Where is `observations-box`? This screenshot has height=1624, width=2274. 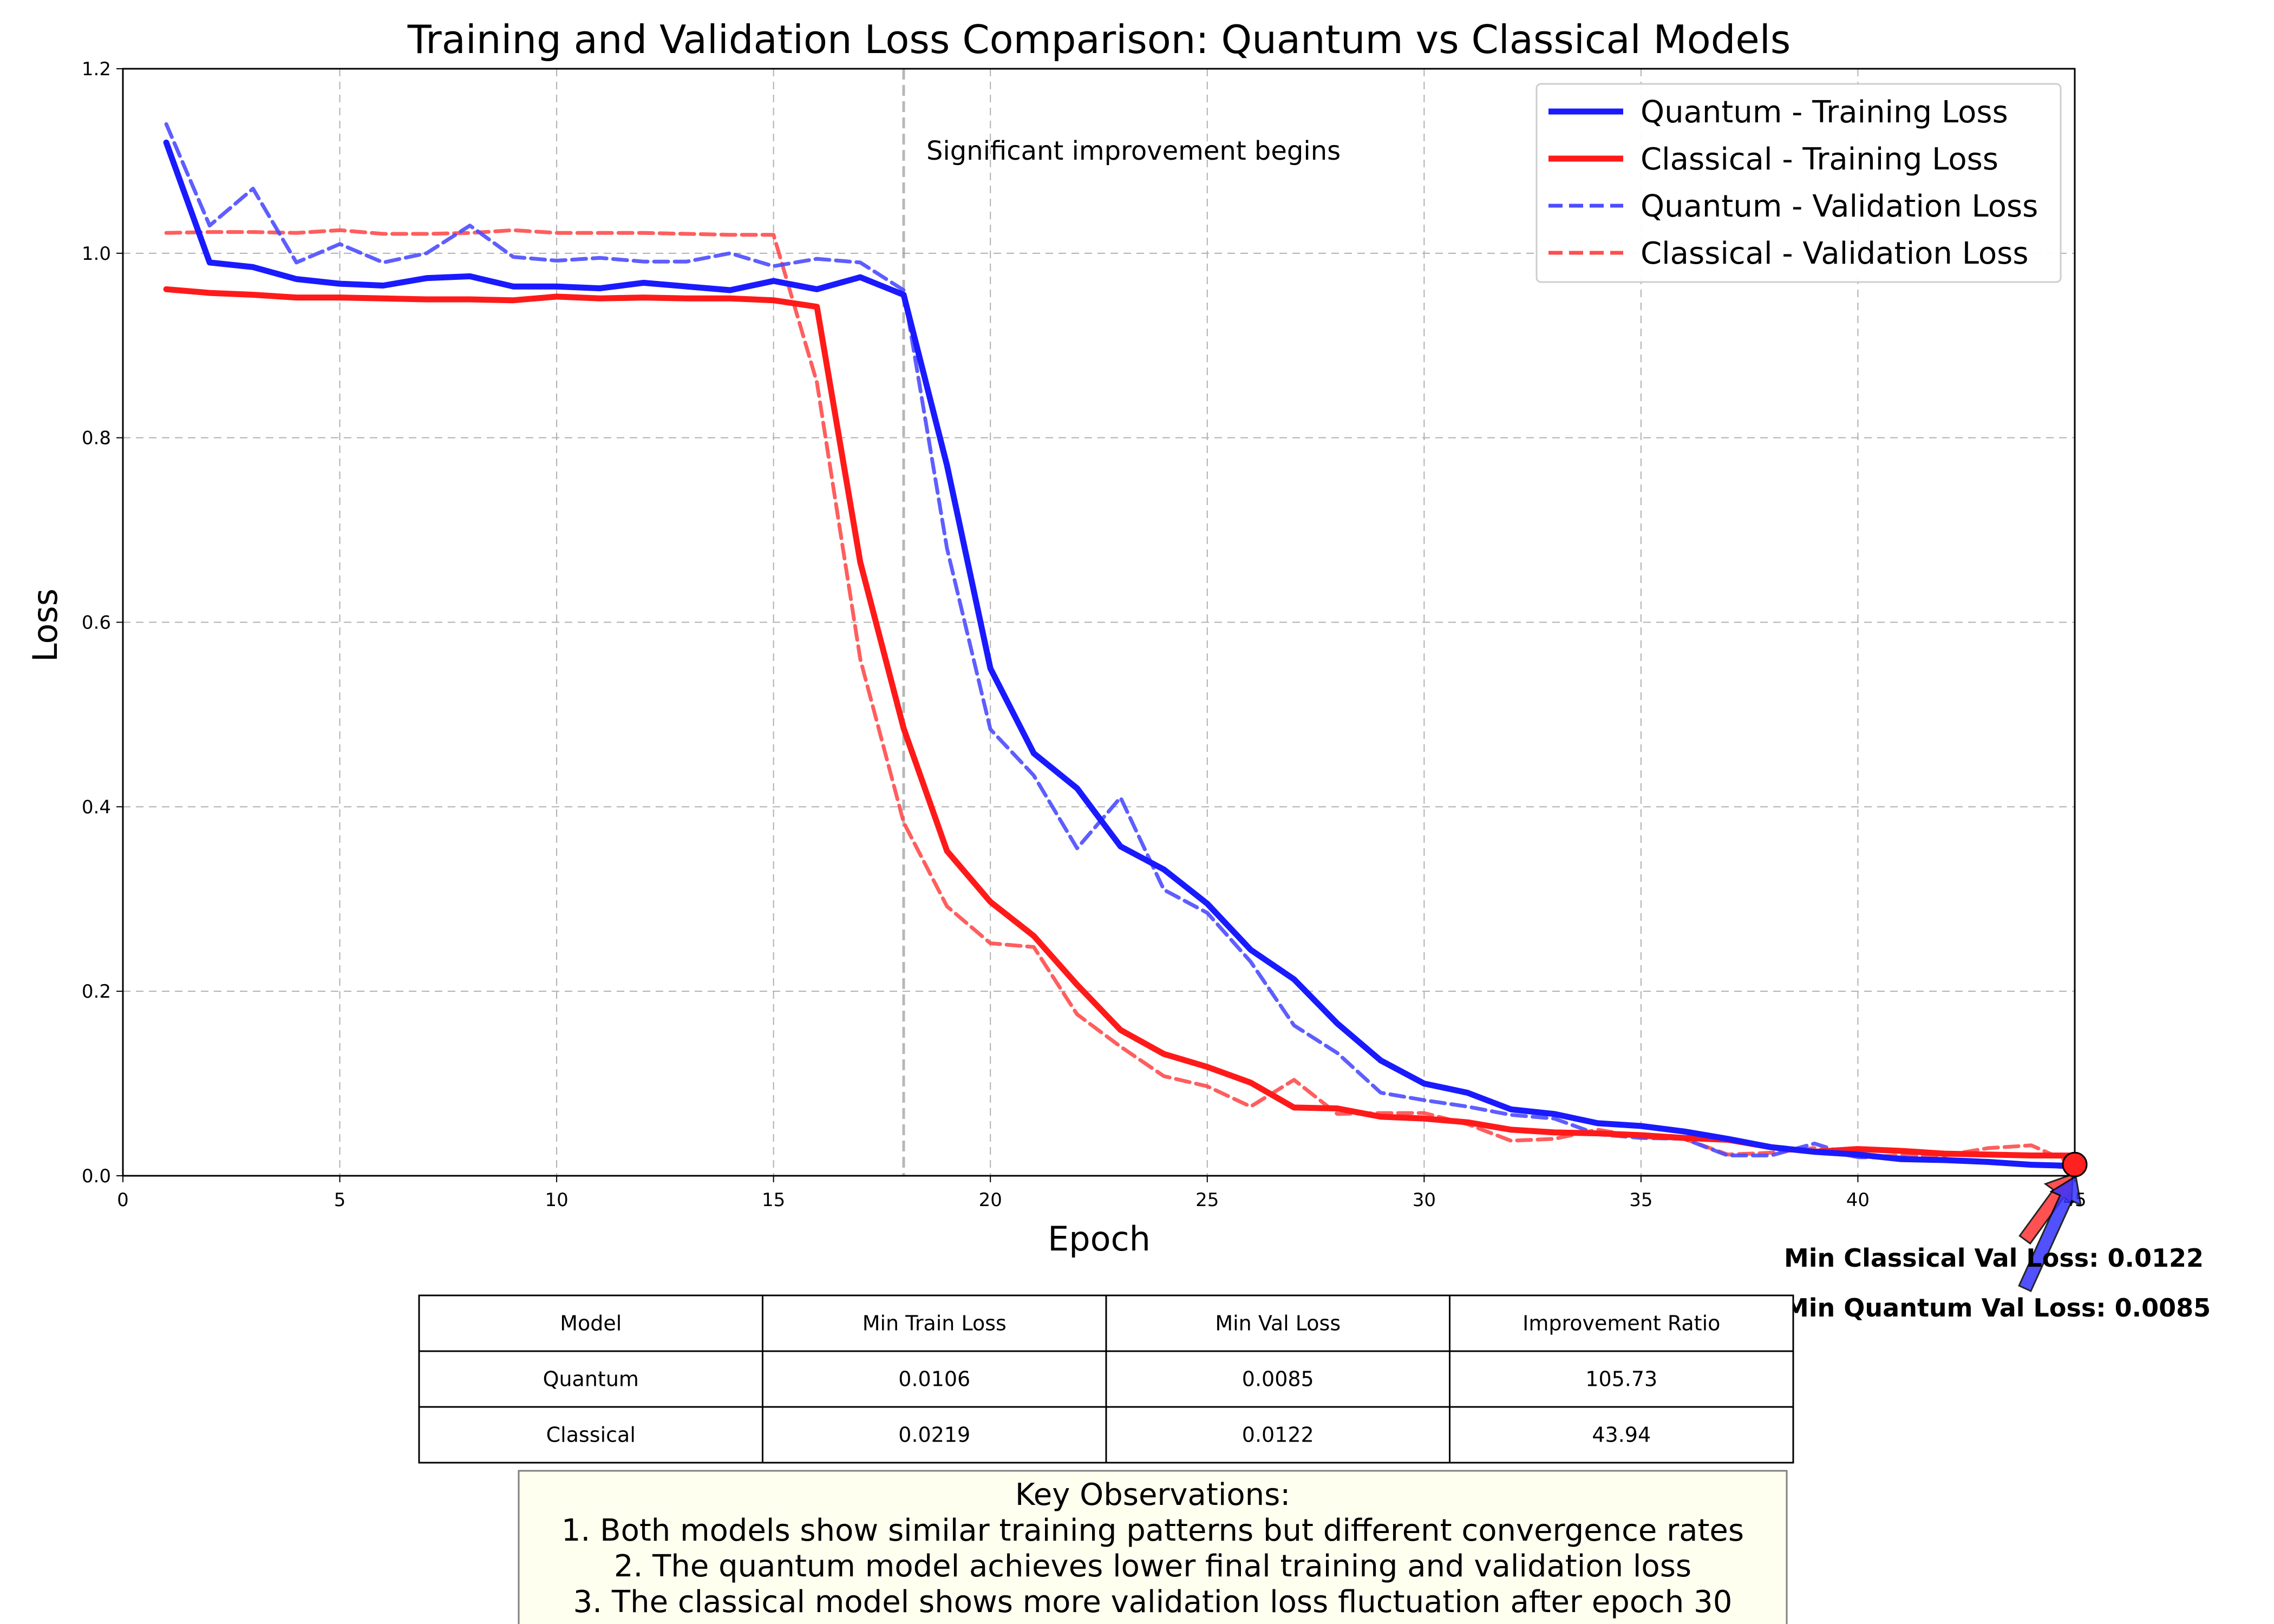
observations-box is located at coordinates (1153, 1547).